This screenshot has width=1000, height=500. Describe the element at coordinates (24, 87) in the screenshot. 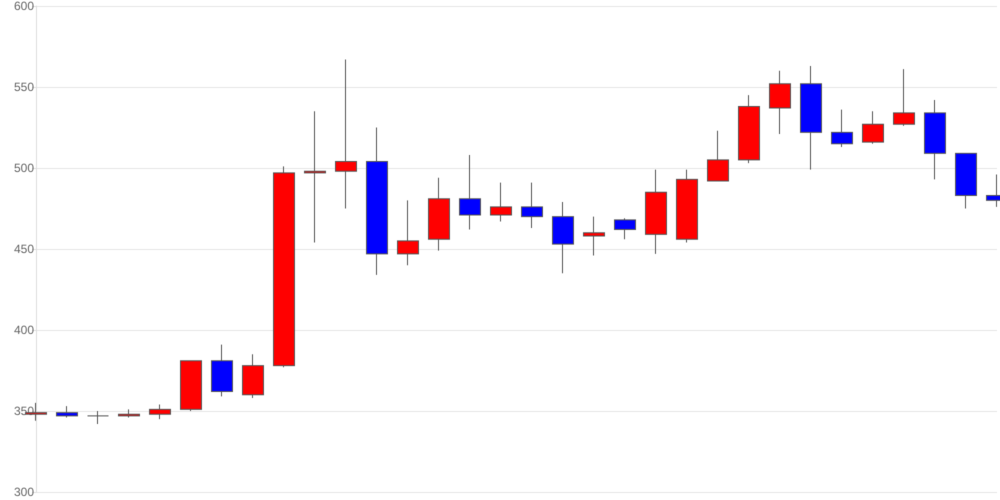

I see `y-tick-label: 550` at that location.